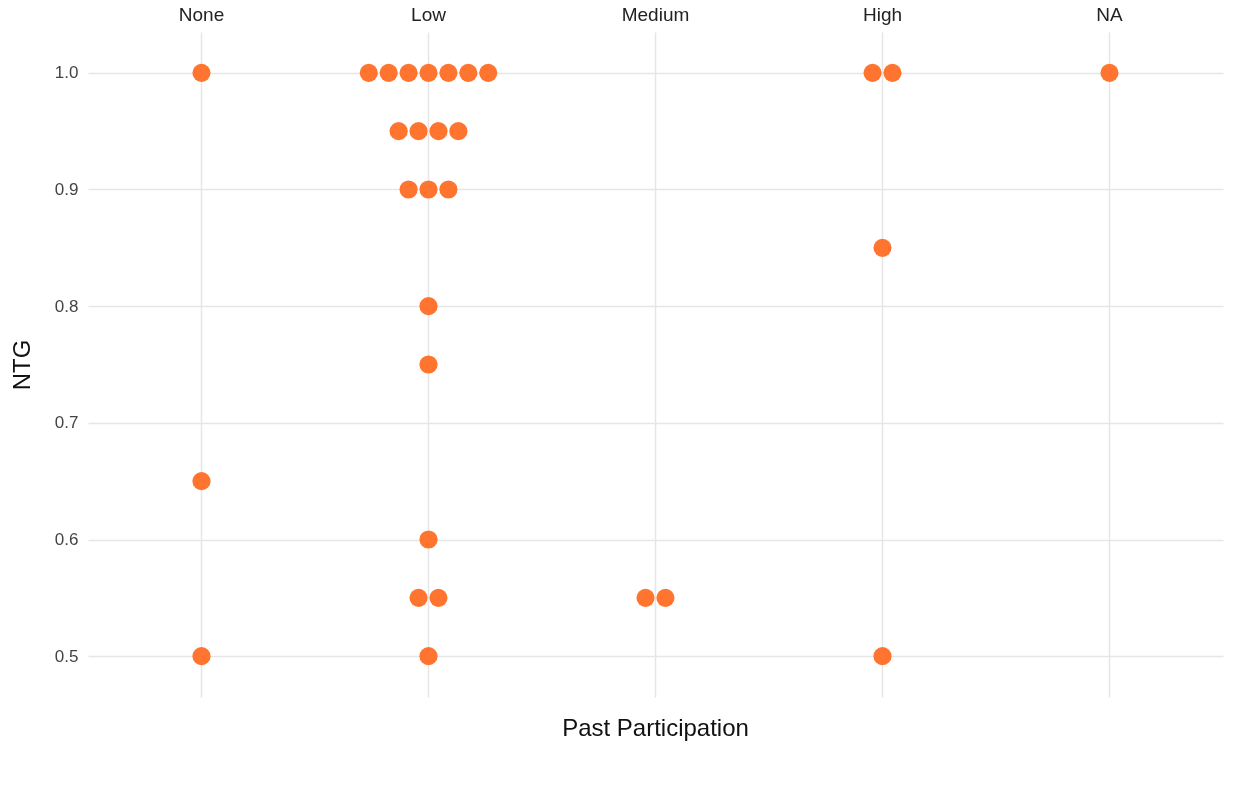  Describe the element at coordinates (66, 189) in the screenshot. I see `y-tick-label: 0.9` at that location.